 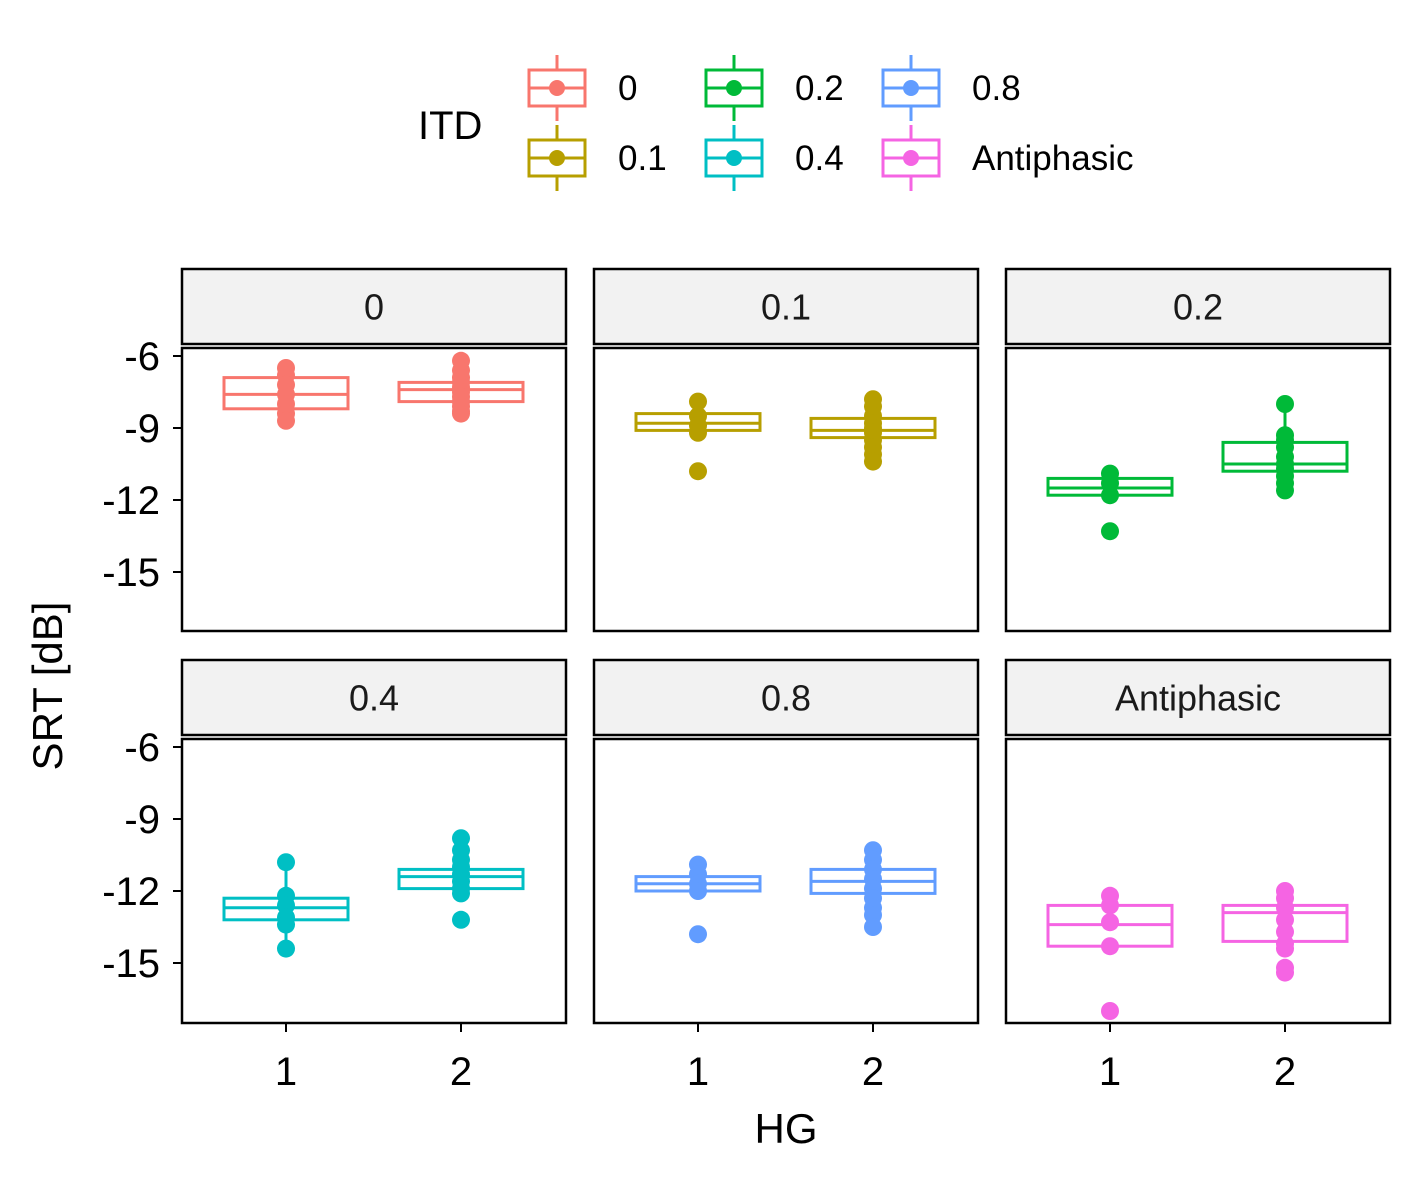 What do you see at coordinates (775, 123) in the screenshot?
I see `legend: ITD 0 0.1 0.2 0.4 0.8 Antiphasic` at bounding box center [775, 123].